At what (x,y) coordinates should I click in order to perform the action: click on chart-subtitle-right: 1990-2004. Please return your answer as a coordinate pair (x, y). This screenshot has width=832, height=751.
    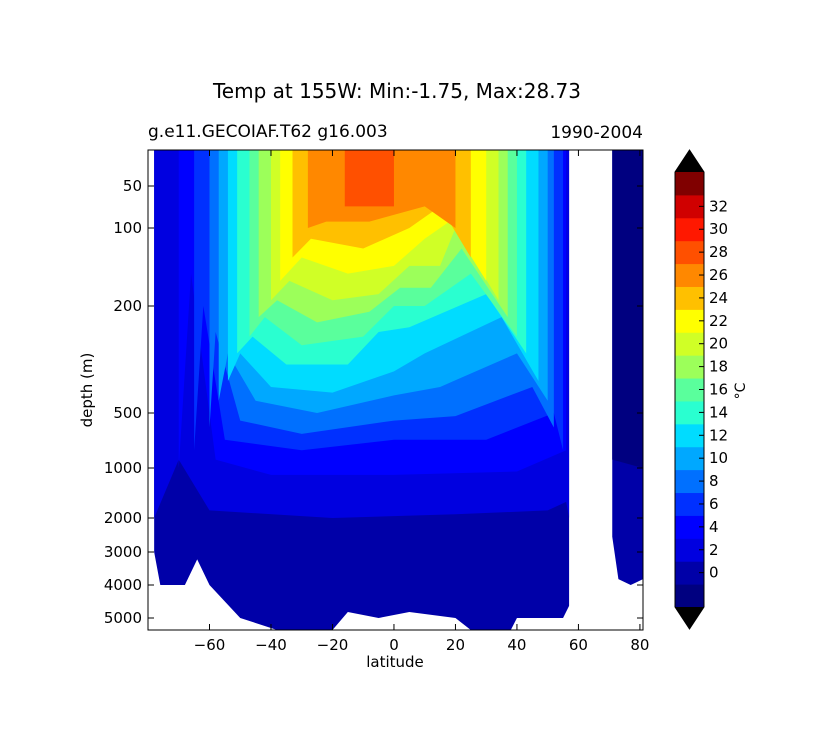
    Looking at the image, I should click on (596, 133).